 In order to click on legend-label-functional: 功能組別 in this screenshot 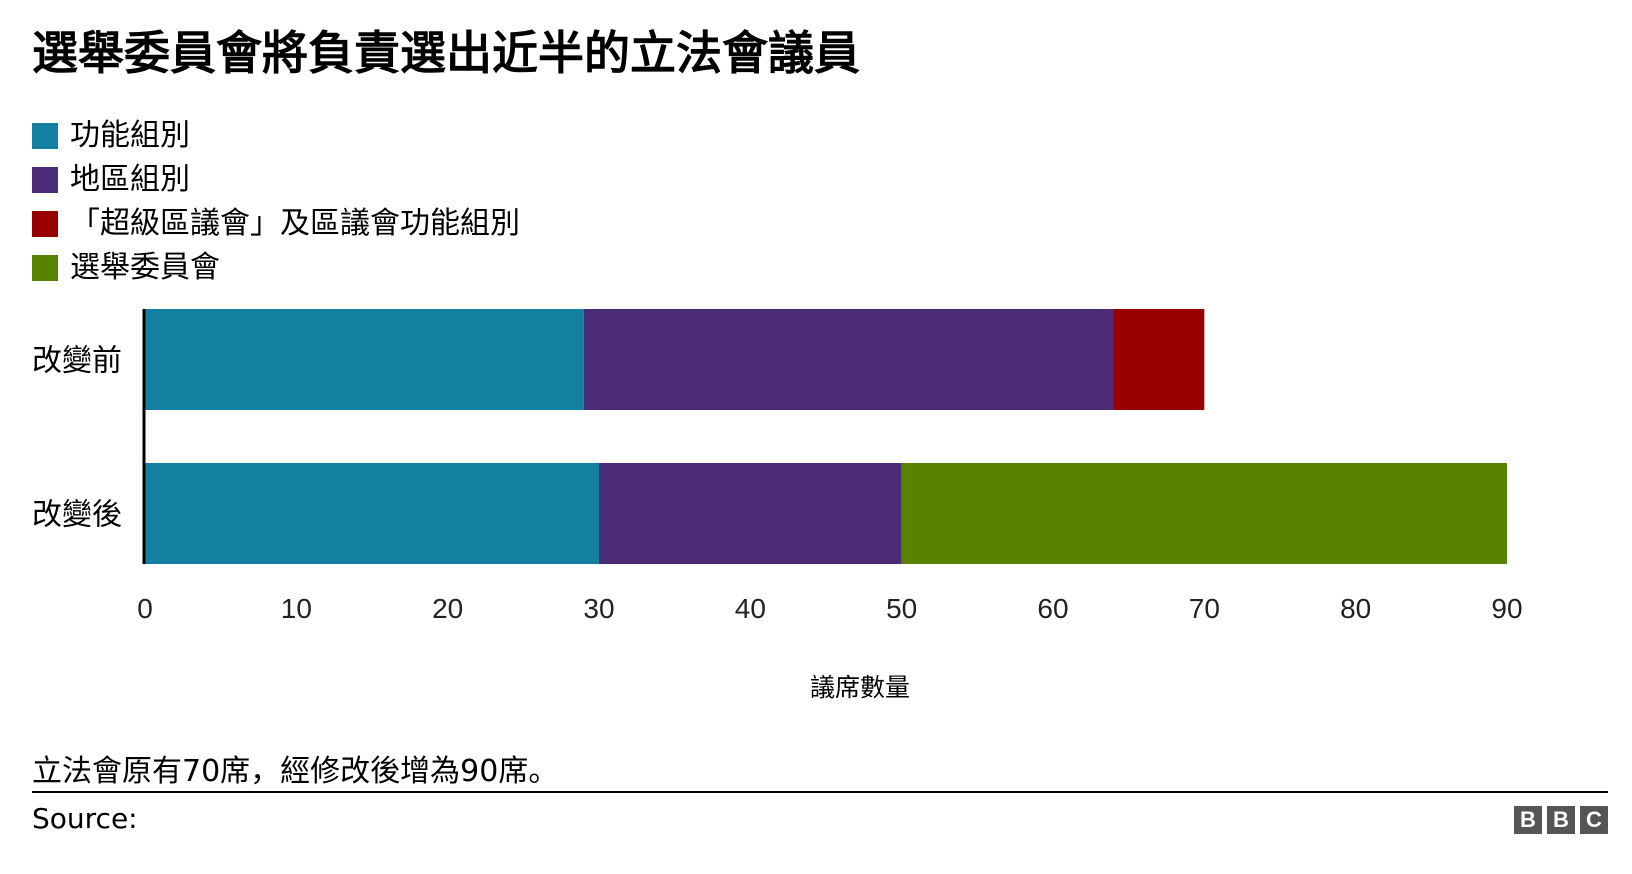, I will do `click(130, 135)`.